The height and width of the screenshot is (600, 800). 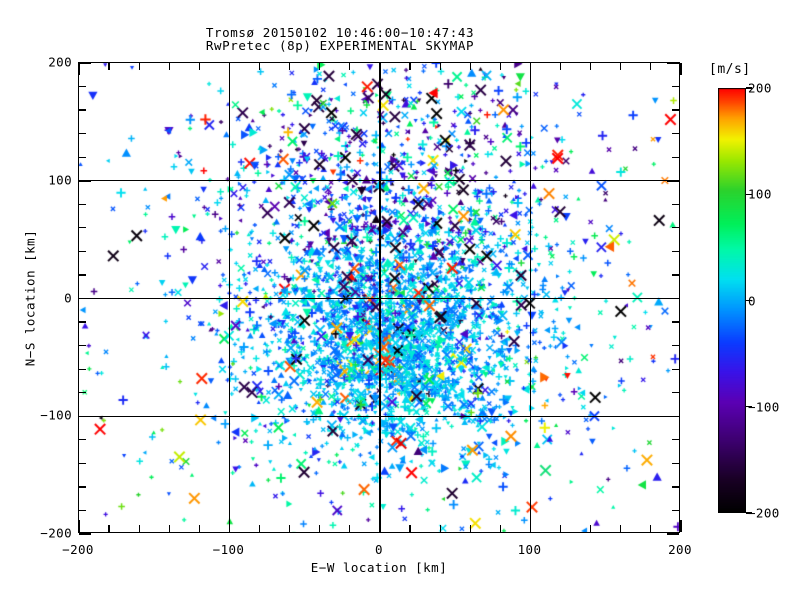 What do you see at coordinates (764, 513) in the screenshot?
I see `colorbar-tick-label: −200` at bounding box center [764, 513].